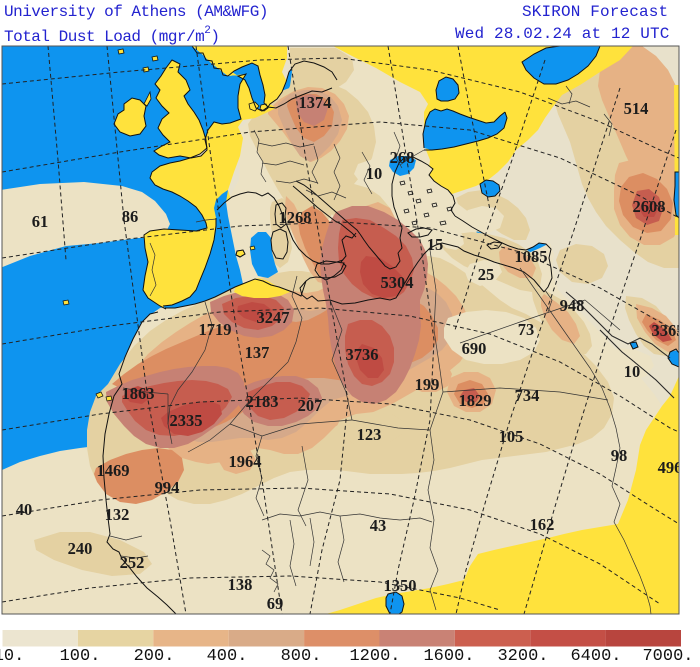 Image resolution: width=700 pixels, height=667 pixels. What do you see at coordinates (619, 455) in the screenshot?
I see `svg-text: 98` at bounding box center [619, 455].